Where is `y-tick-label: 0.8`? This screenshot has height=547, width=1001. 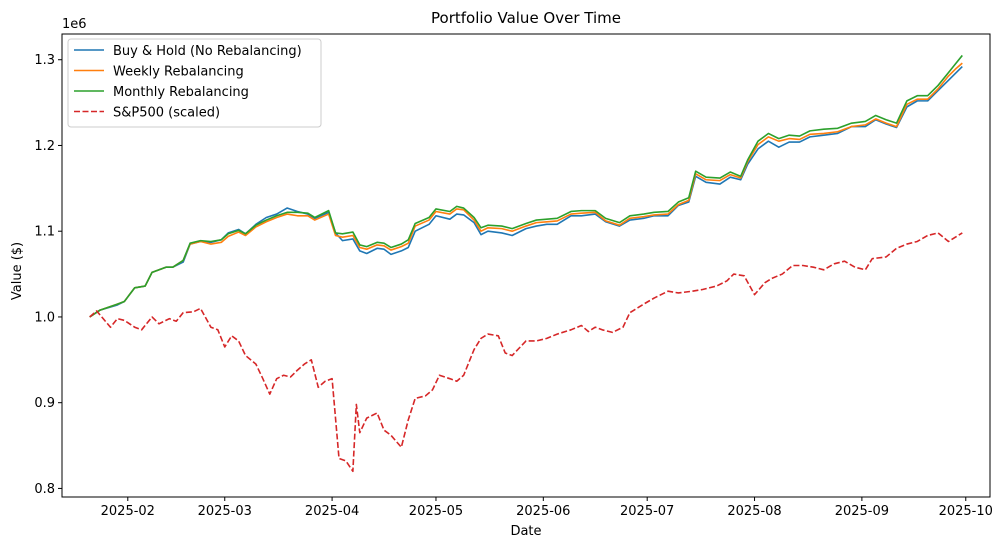 y-tick-label: 0.8 is located at coordinates (44, 489).